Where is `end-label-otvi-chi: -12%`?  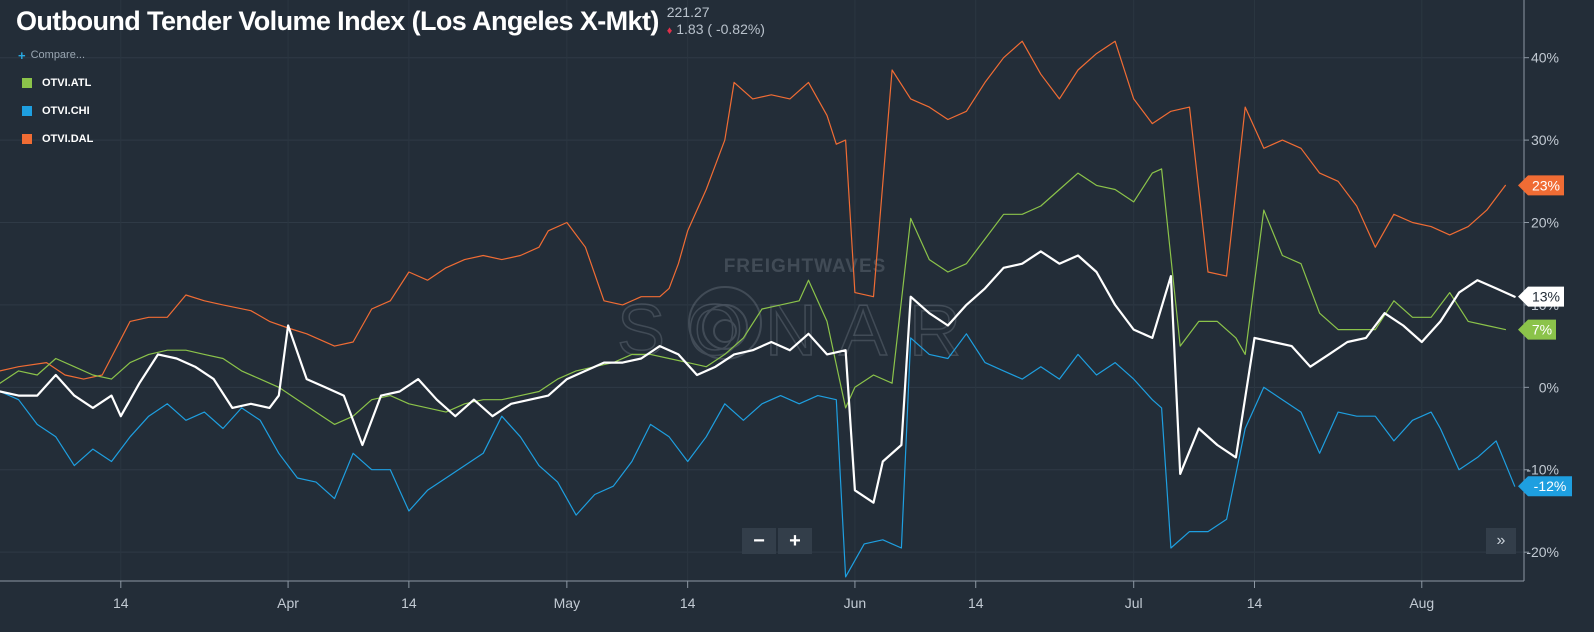 end-label-otvi-chi: -12% is located at coordinates (1545, 486).